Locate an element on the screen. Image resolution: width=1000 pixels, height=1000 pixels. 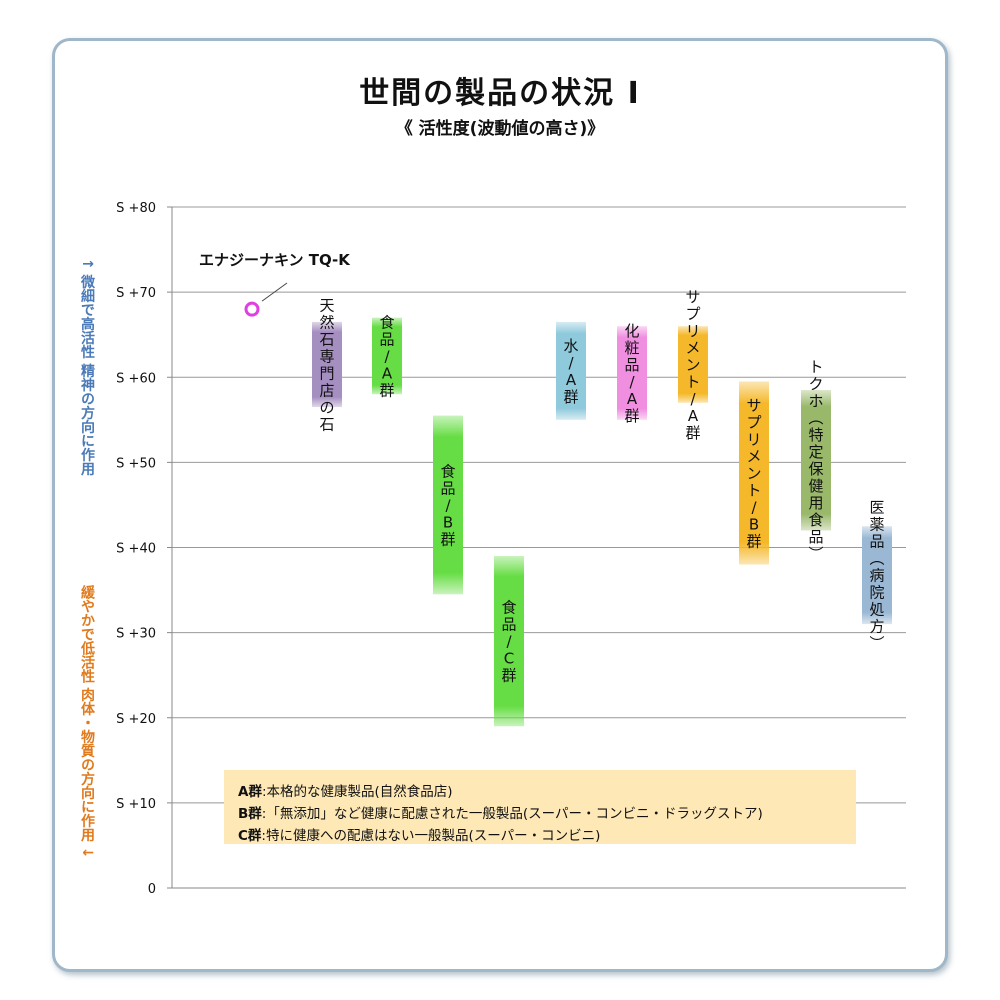
bar-label: 医薬品︵病院処方︶ is located at coordinates (876, 576).